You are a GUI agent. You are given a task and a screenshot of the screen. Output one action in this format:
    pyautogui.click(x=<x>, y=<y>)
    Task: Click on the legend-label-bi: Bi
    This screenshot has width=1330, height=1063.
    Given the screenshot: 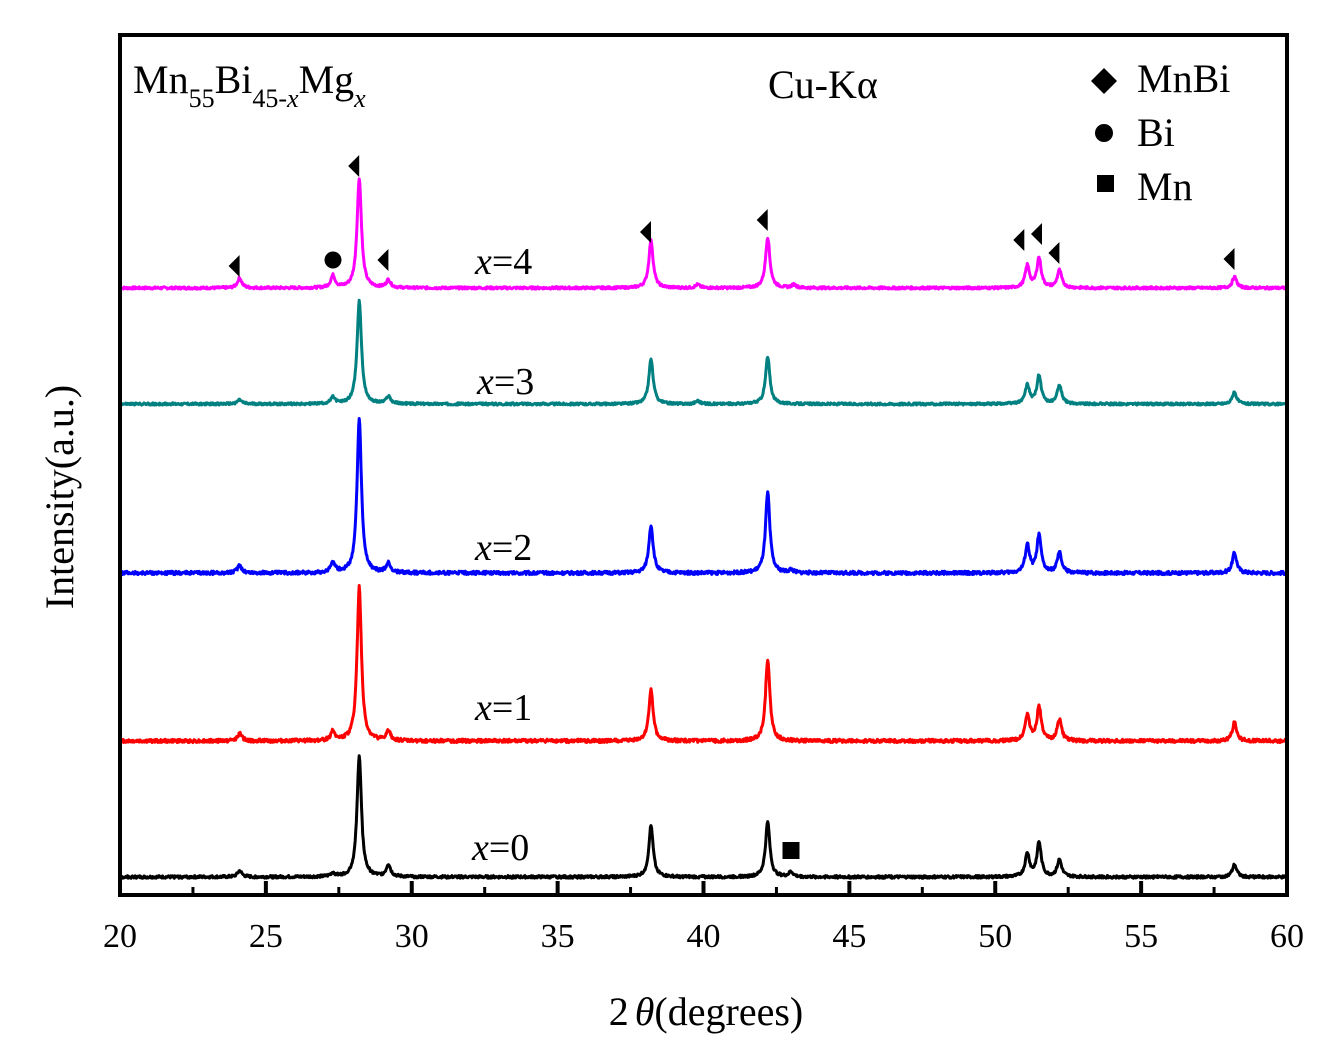 What is the action you would take?
    pyautogui.click(x=1156, y=132)
    